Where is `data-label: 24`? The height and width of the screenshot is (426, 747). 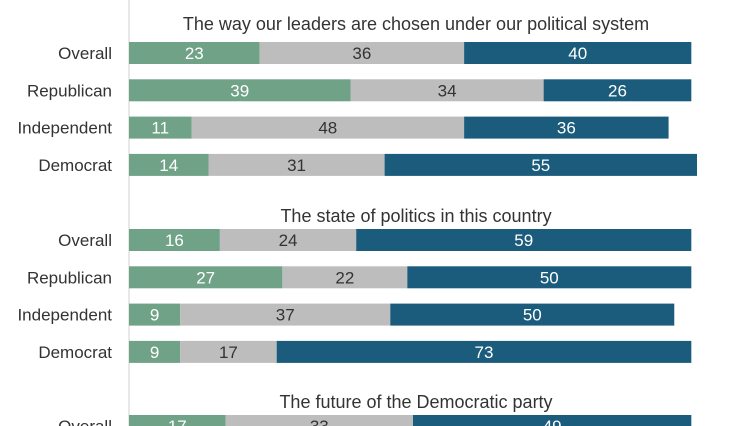
data-label: 24 is located at coordinates (288, 240).